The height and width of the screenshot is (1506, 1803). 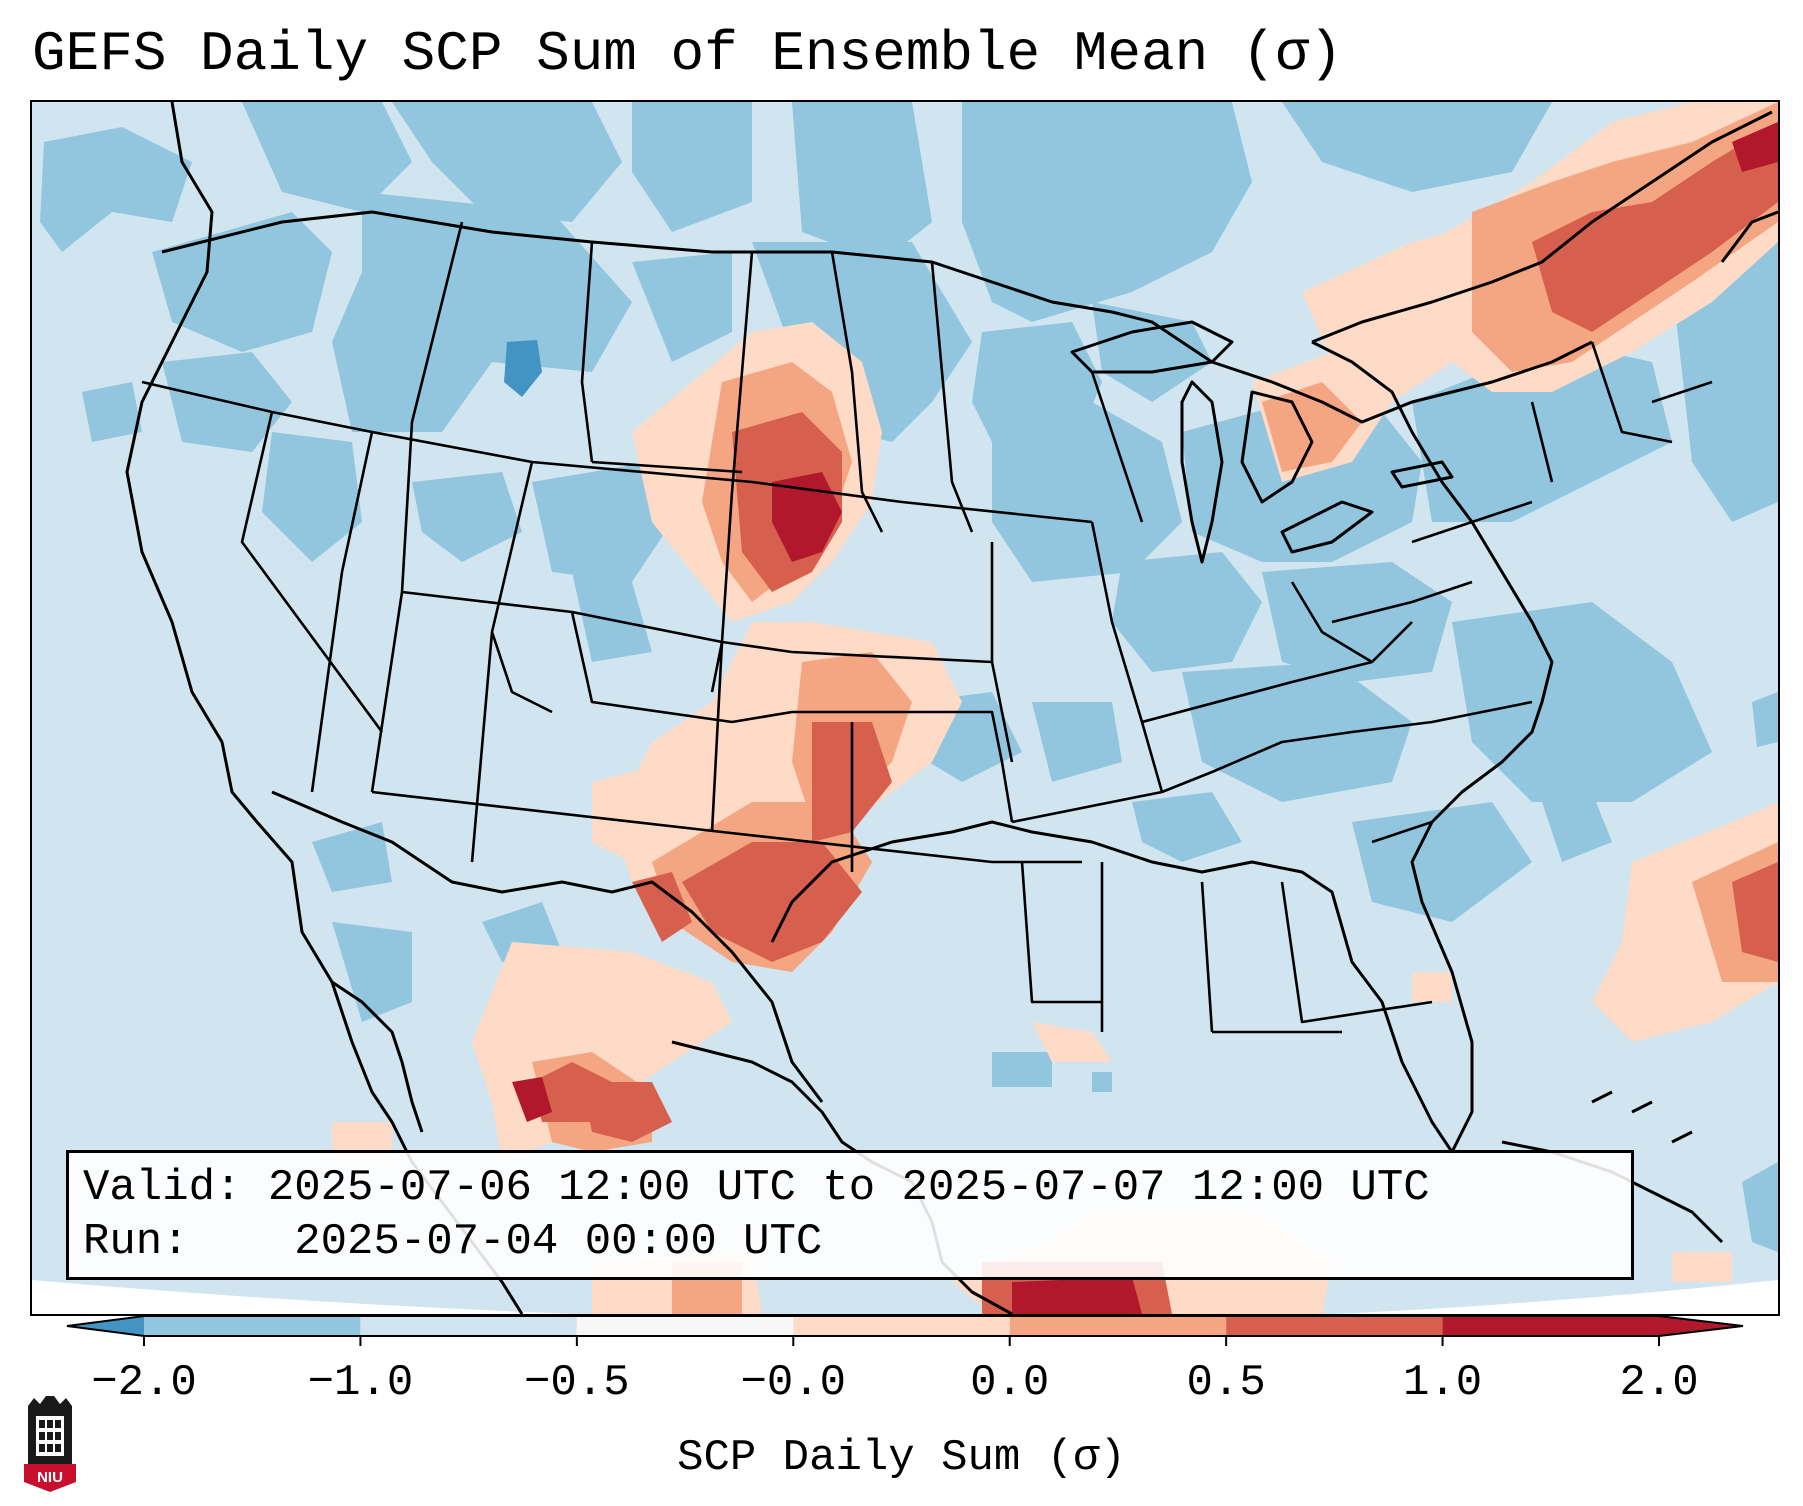 What do you see at coordinates (687, 54) in the screenshot?
I see `map-title: GEFS Daily SCP Sum of Ensemble Mean (σ)` at bounding box center [687, 54].